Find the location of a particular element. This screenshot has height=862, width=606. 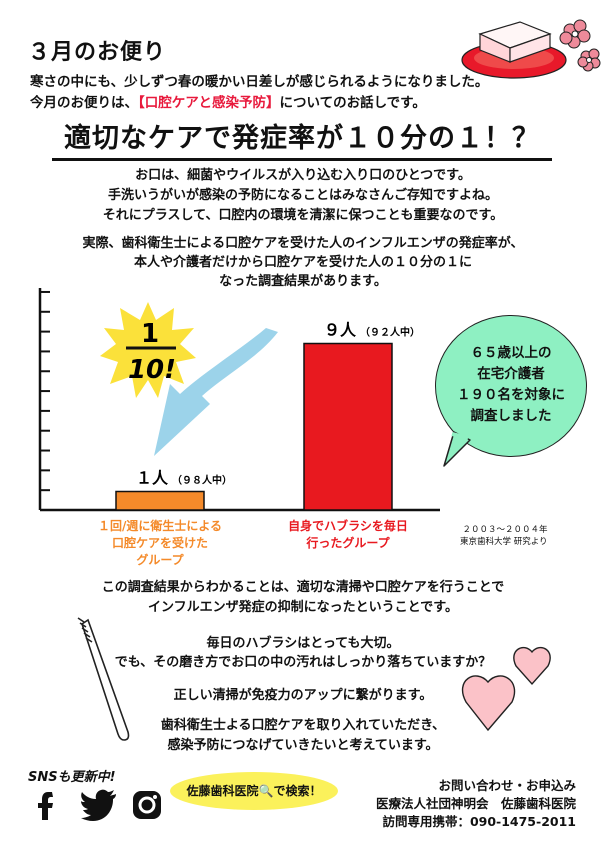

intro-line-1: 寒さの中にも、少しずつ春の暖かい日差しが感じられるようになりました。 is located at coordinates (259, 82).